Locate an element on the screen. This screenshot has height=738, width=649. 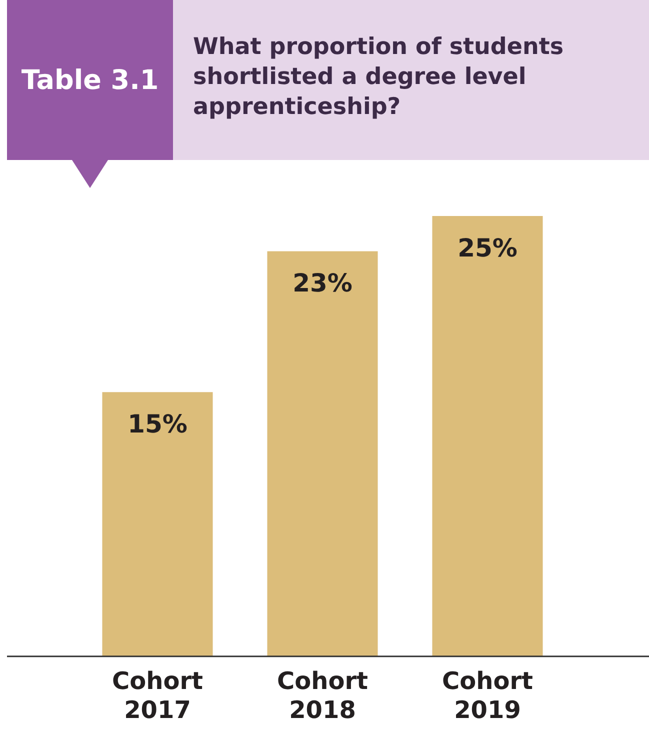
data-label: 23% is located at coordinates (322, 283).